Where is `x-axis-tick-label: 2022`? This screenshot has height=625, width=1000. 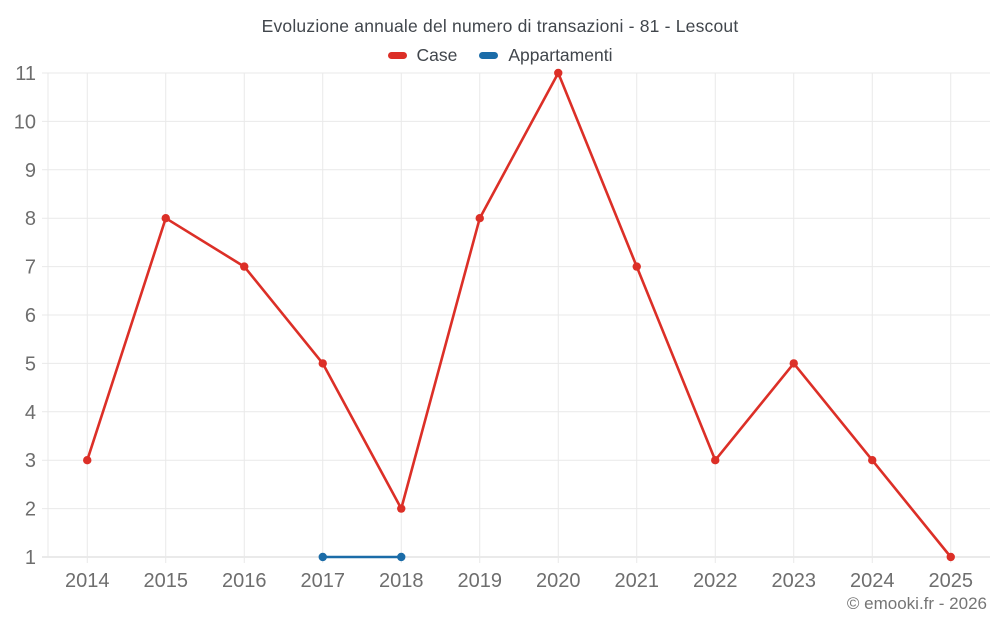
x-axis-tick-label: 2022 is located at coordinates (715, 581).